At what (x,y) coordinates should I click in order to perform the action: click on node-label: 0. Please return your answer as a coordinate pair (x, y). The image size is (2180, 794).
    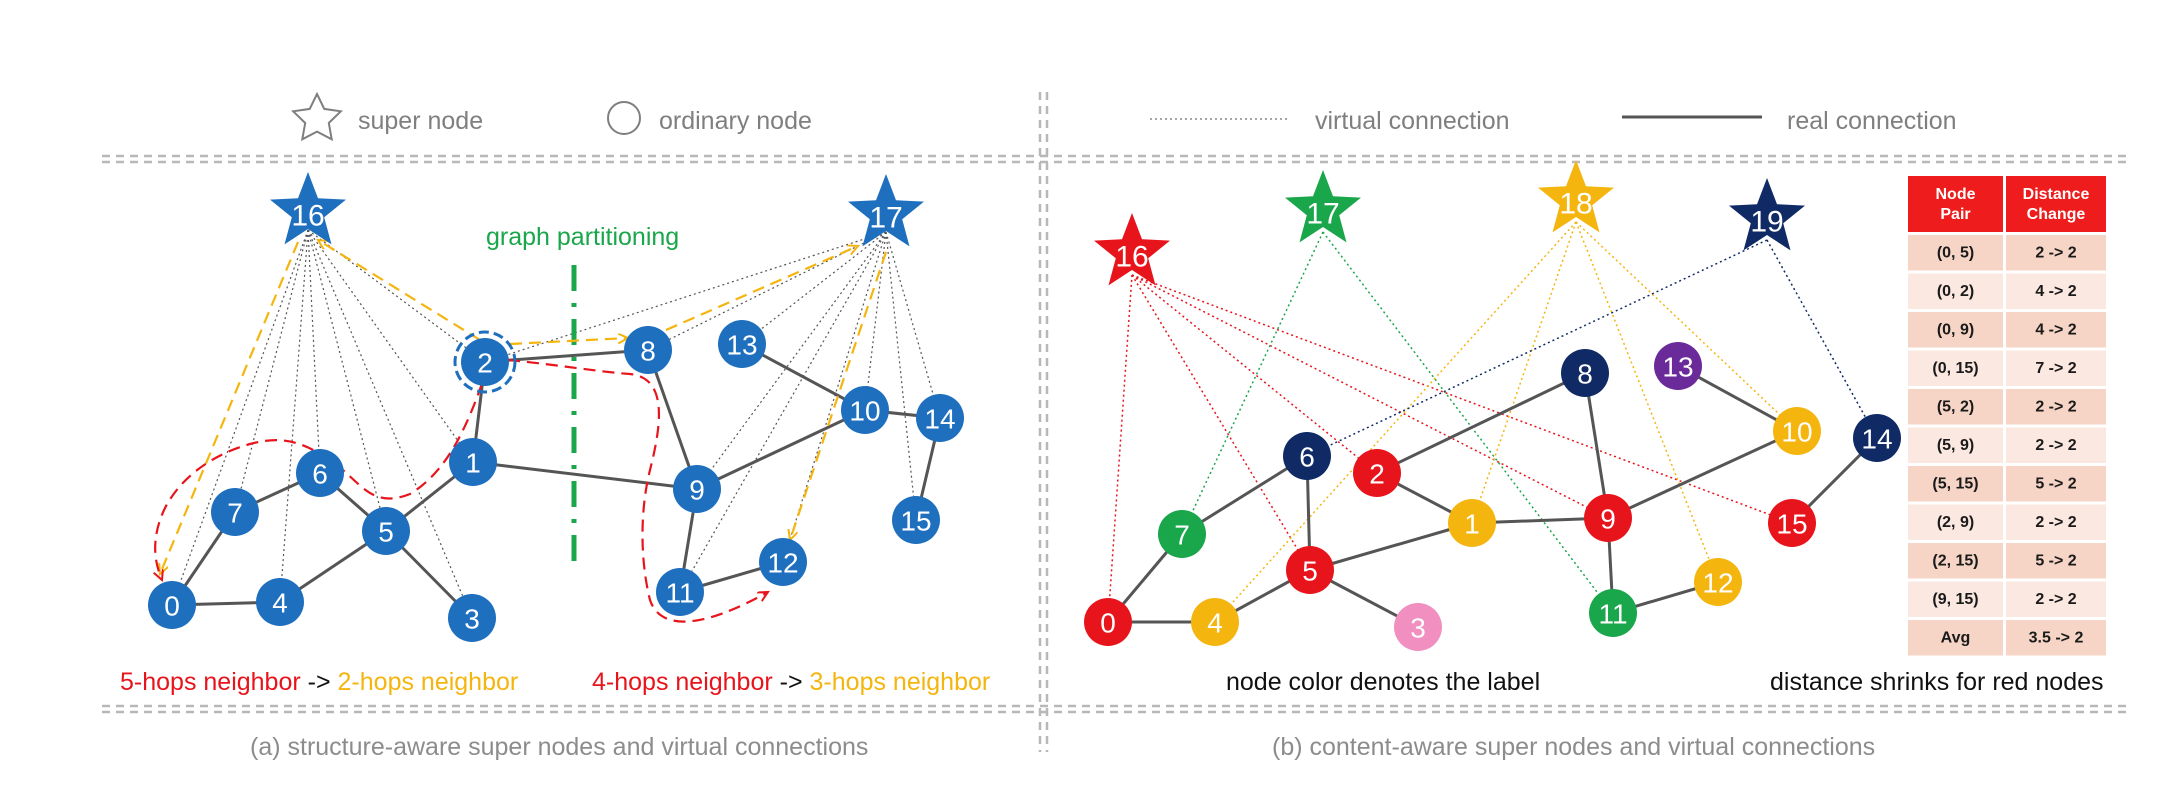
    Looking at the image, I should click on (1108, 623).